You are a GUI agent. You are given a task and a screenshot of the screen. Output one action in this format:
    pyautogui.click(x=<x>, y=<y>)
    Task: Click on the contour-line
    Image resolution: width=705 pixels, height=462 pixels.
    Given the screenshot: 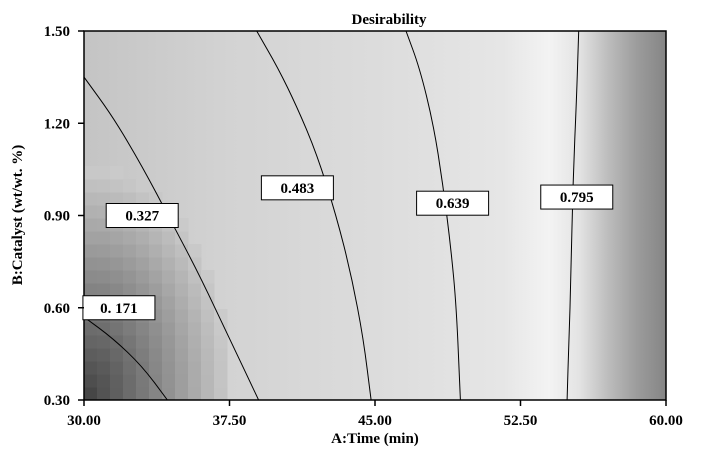 What is the action you would take?
    pyautogui.click(x=433, y=215)
    